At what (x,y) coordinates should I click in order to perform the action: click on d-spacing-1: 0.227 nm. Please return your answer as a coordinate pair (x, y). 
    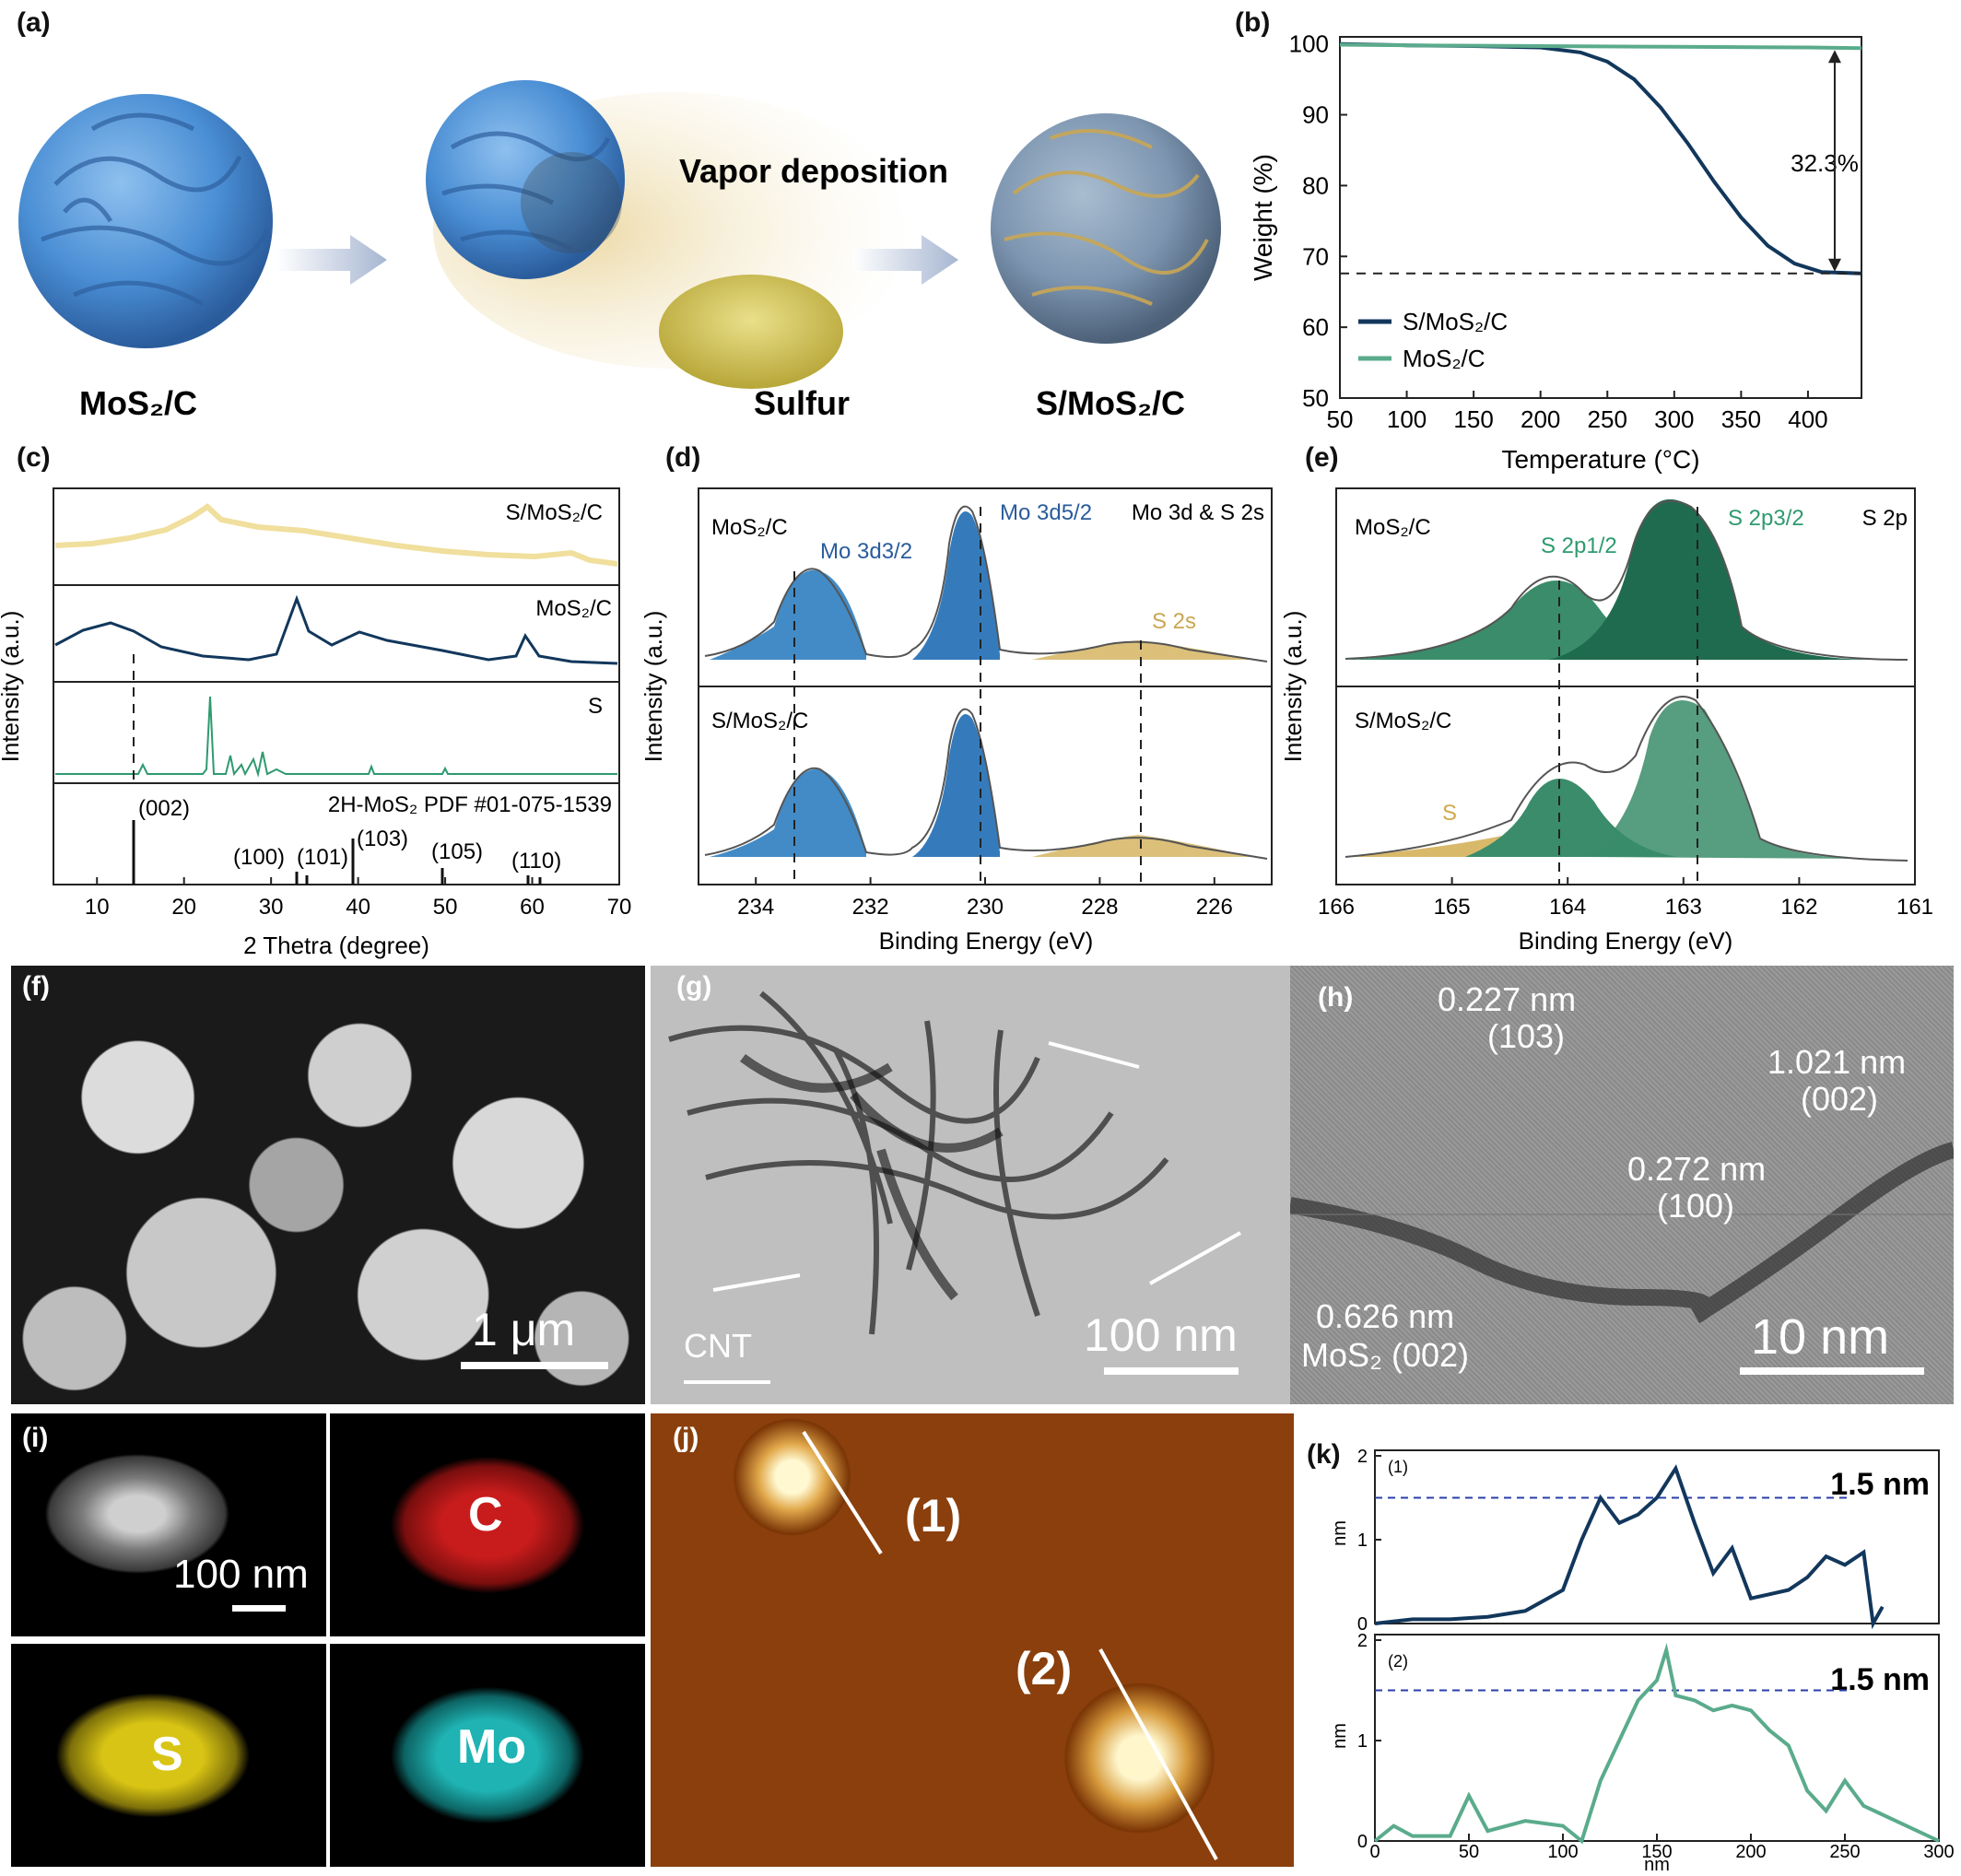
    Looking at the image, I should click on (1507, 999).